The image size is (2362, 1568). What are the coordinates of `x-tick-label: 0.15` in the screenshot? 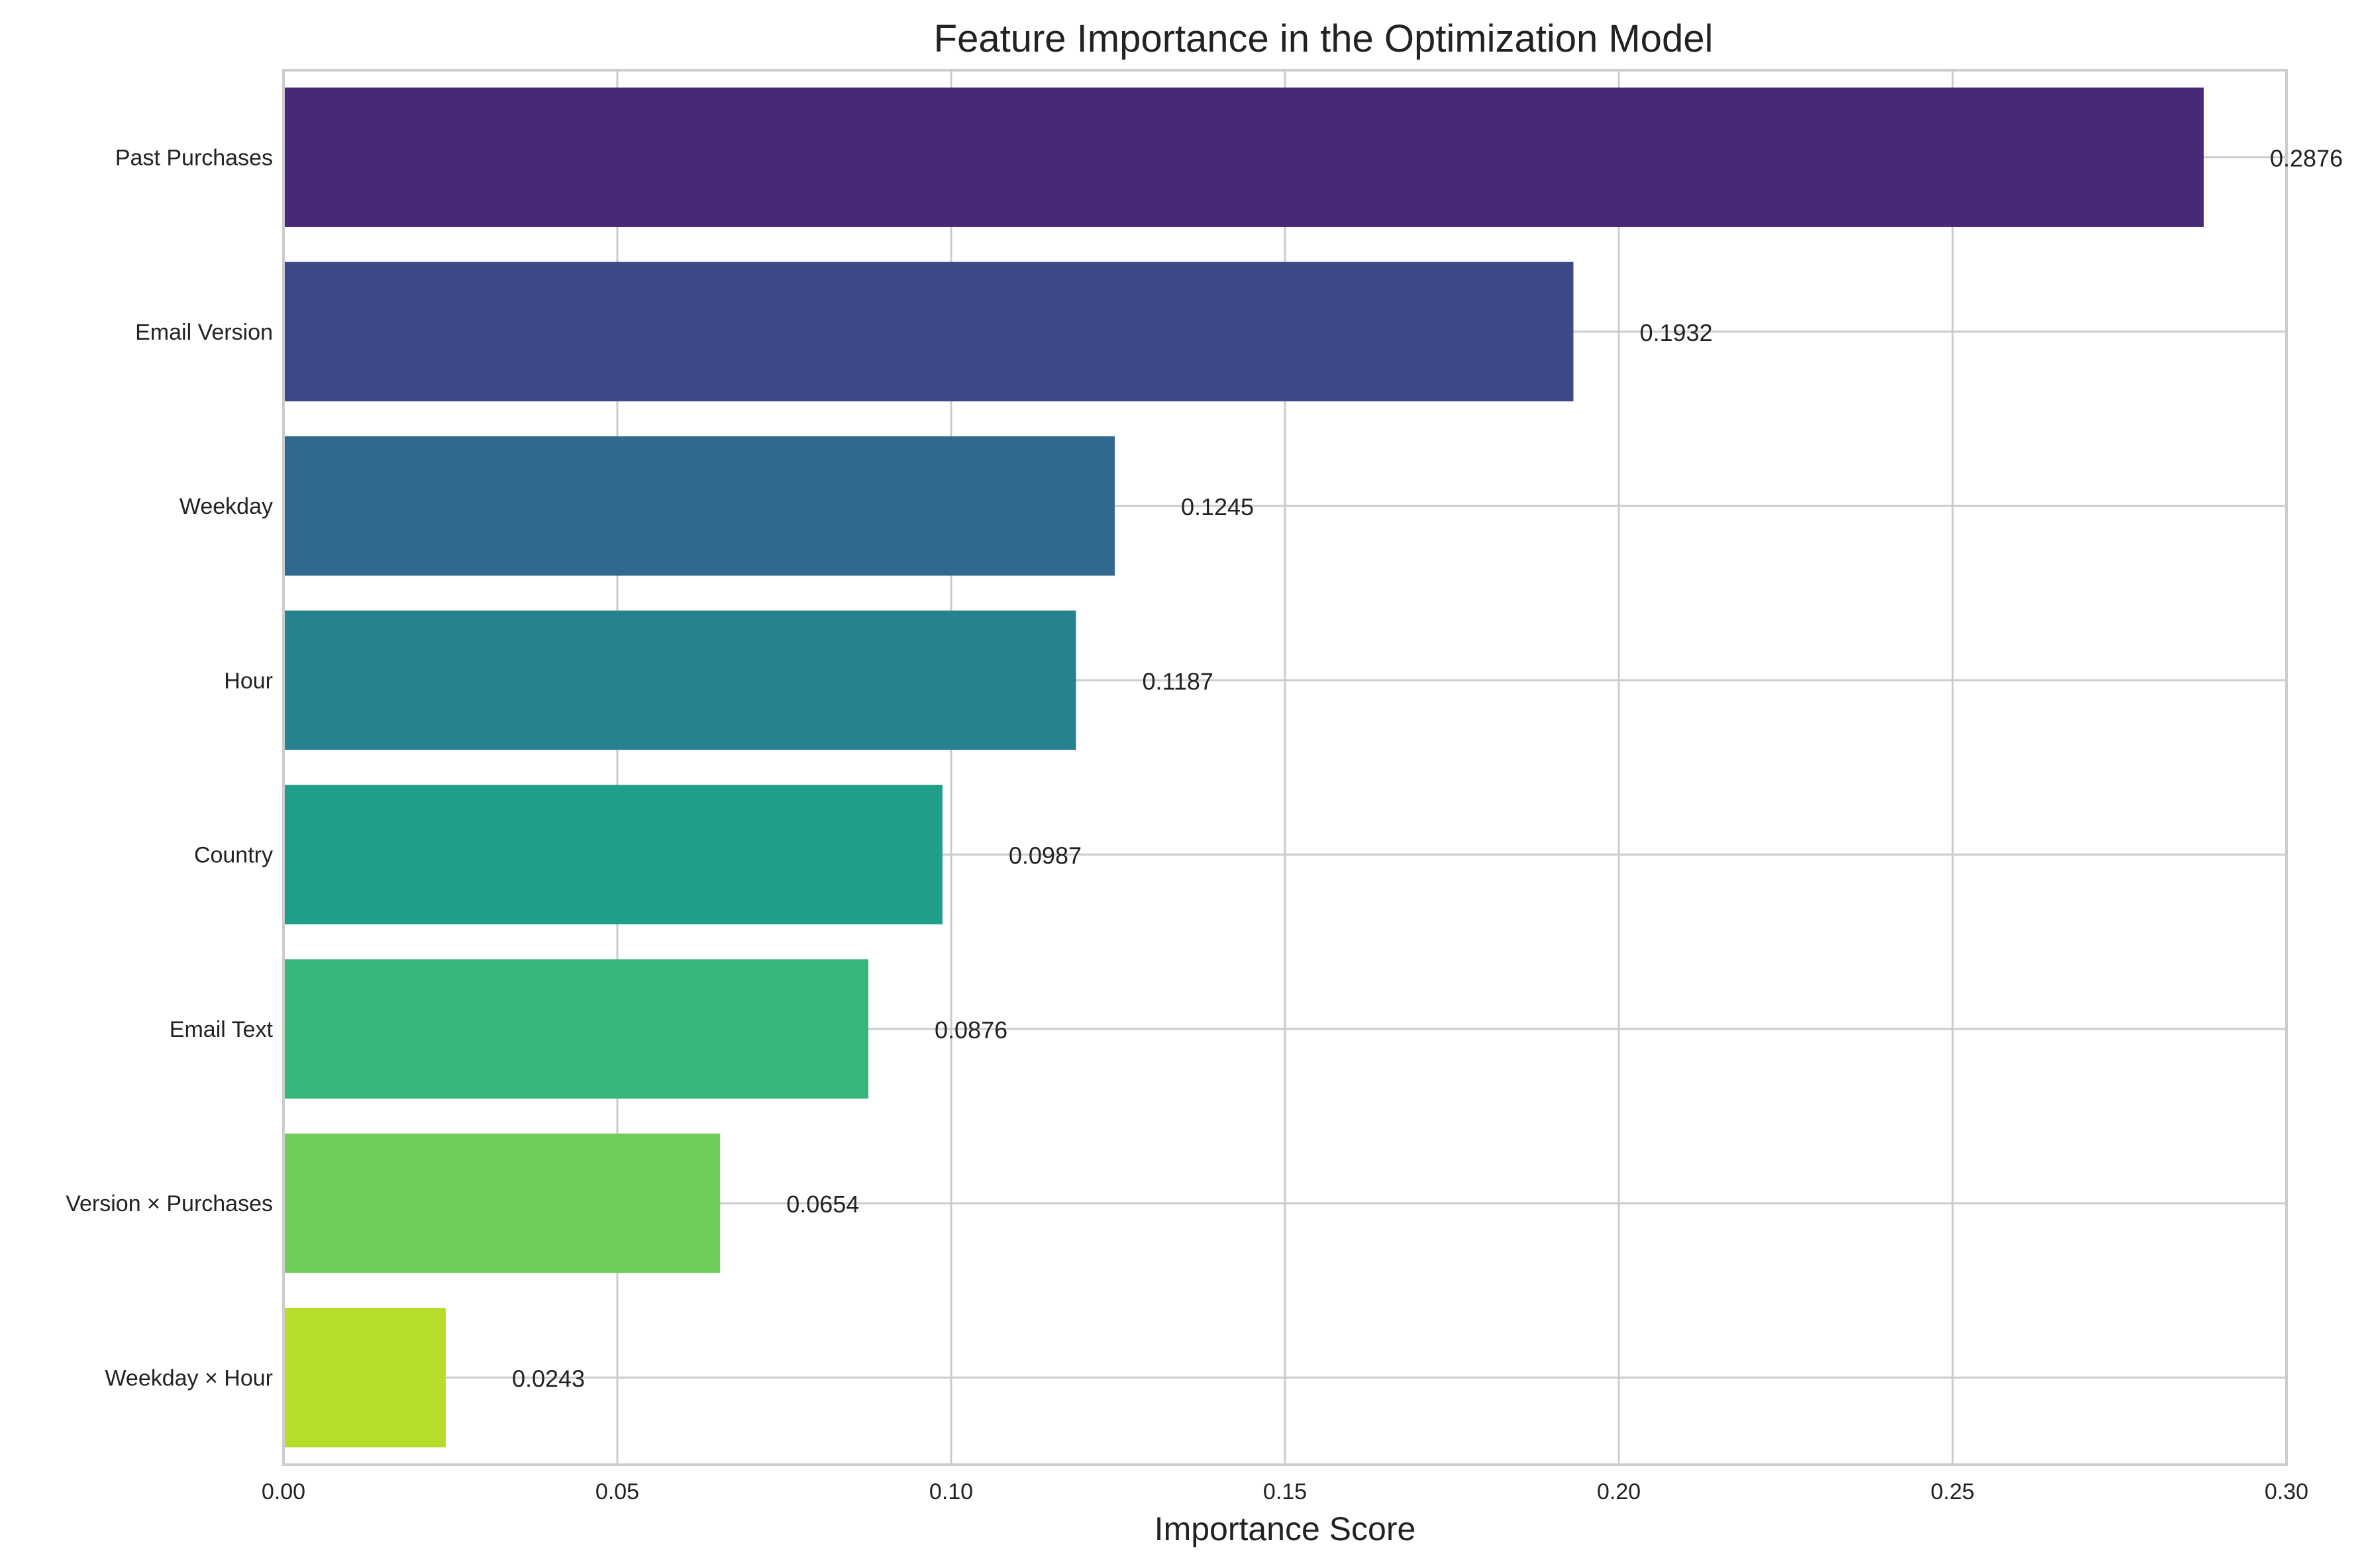 It's located at (1285, 1491).